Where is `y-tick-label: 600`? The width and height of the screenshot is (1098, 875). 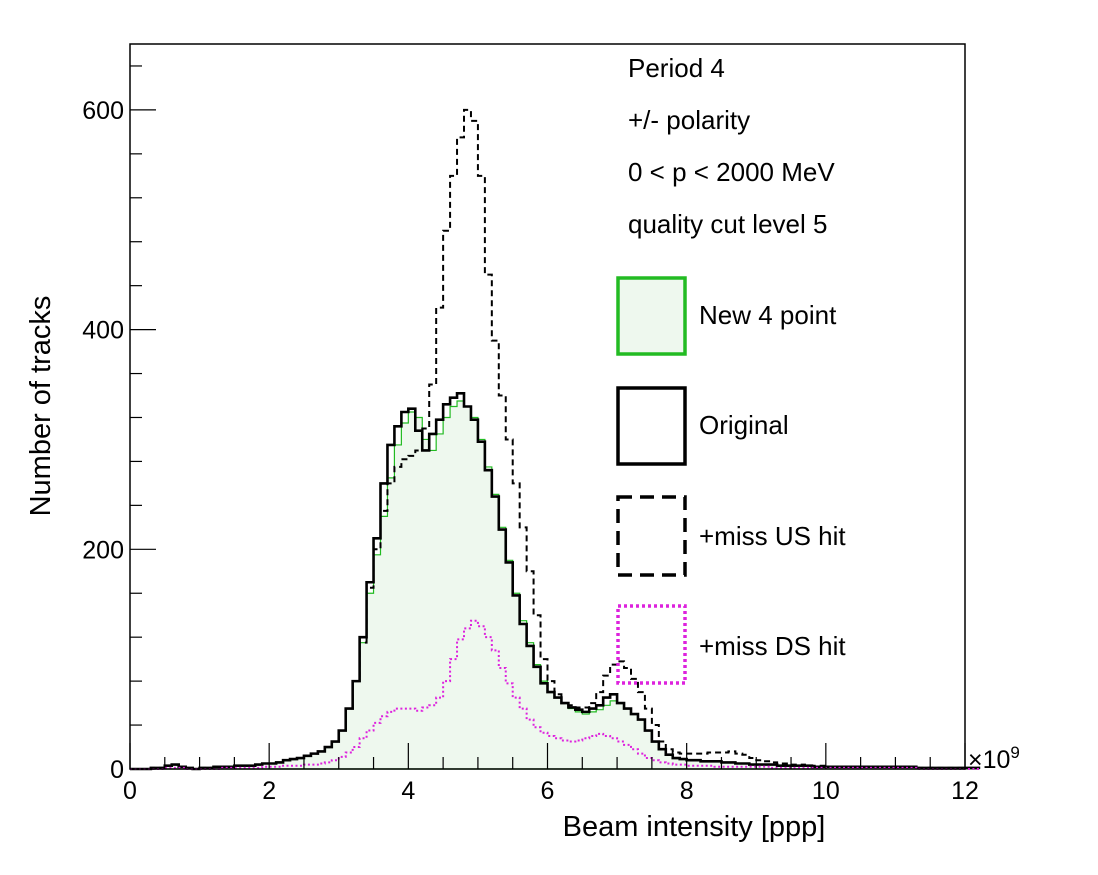
y-tick-label: 600 is located at coordinates (103, 111).